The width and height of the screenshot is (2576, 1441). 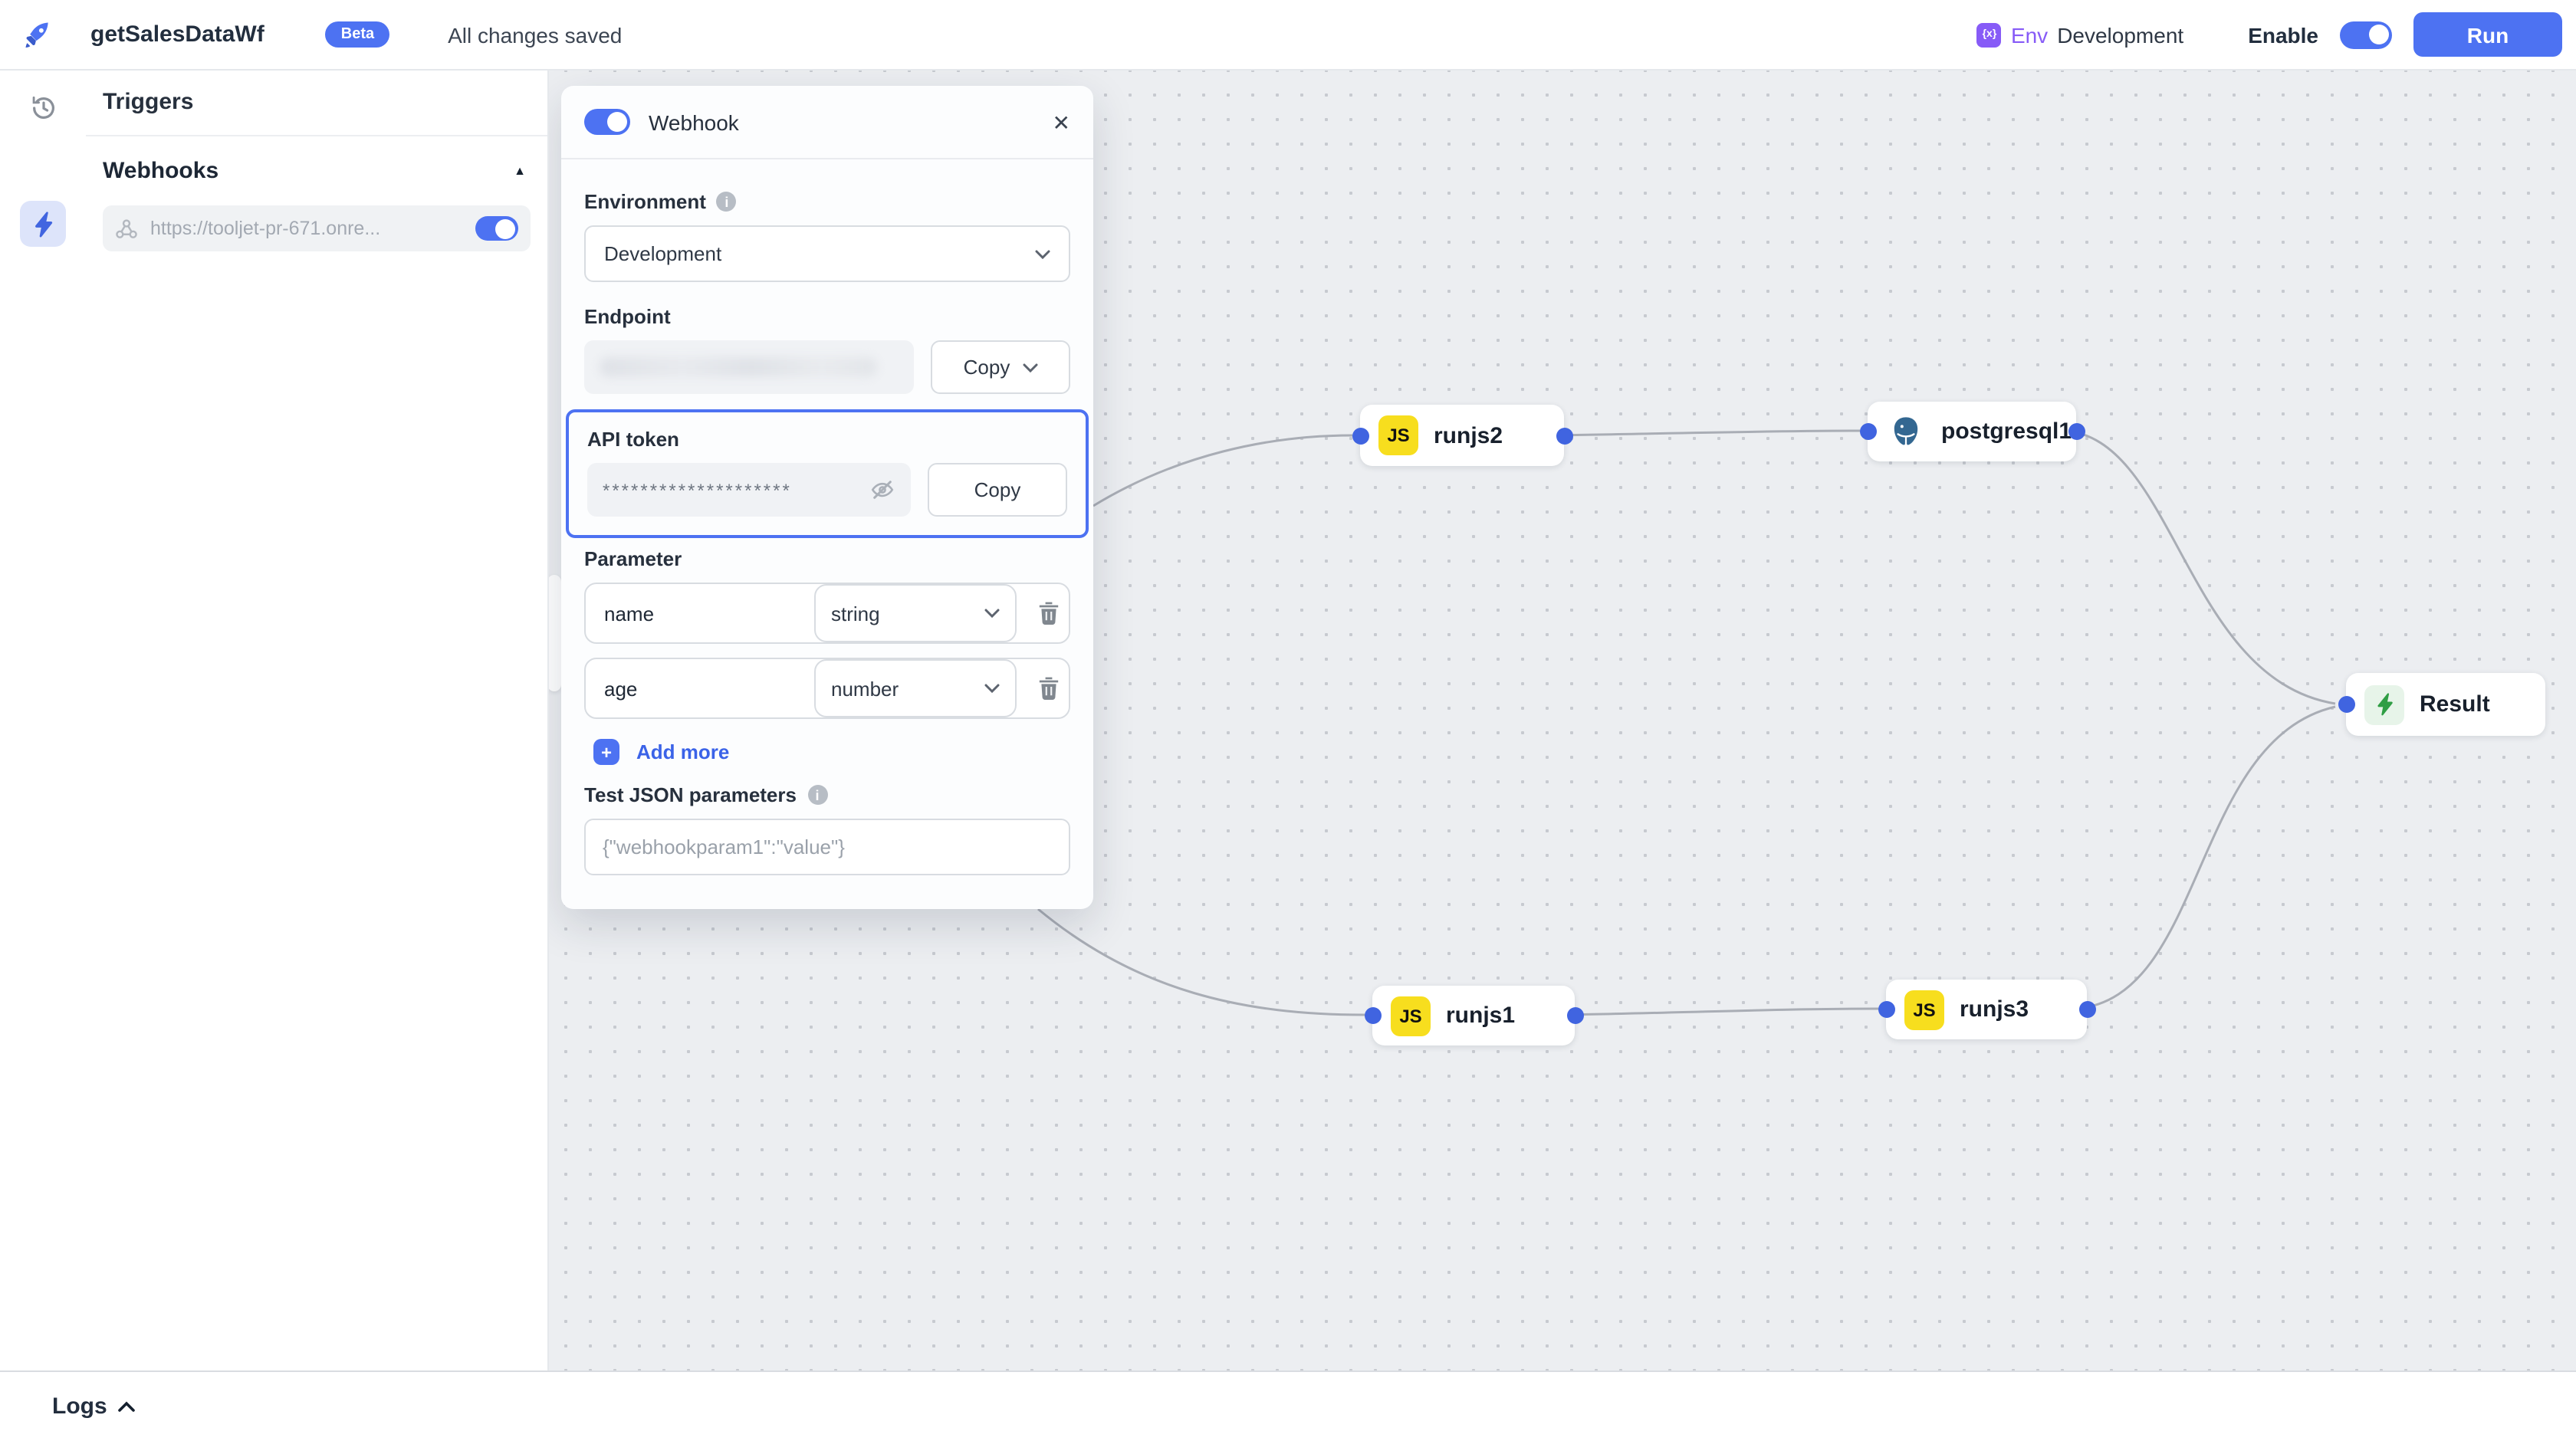 What do you see at coordinates (607, 122) in the screenshot?
I see `webhook-enable-toggle` at bounding box center [607, 122].